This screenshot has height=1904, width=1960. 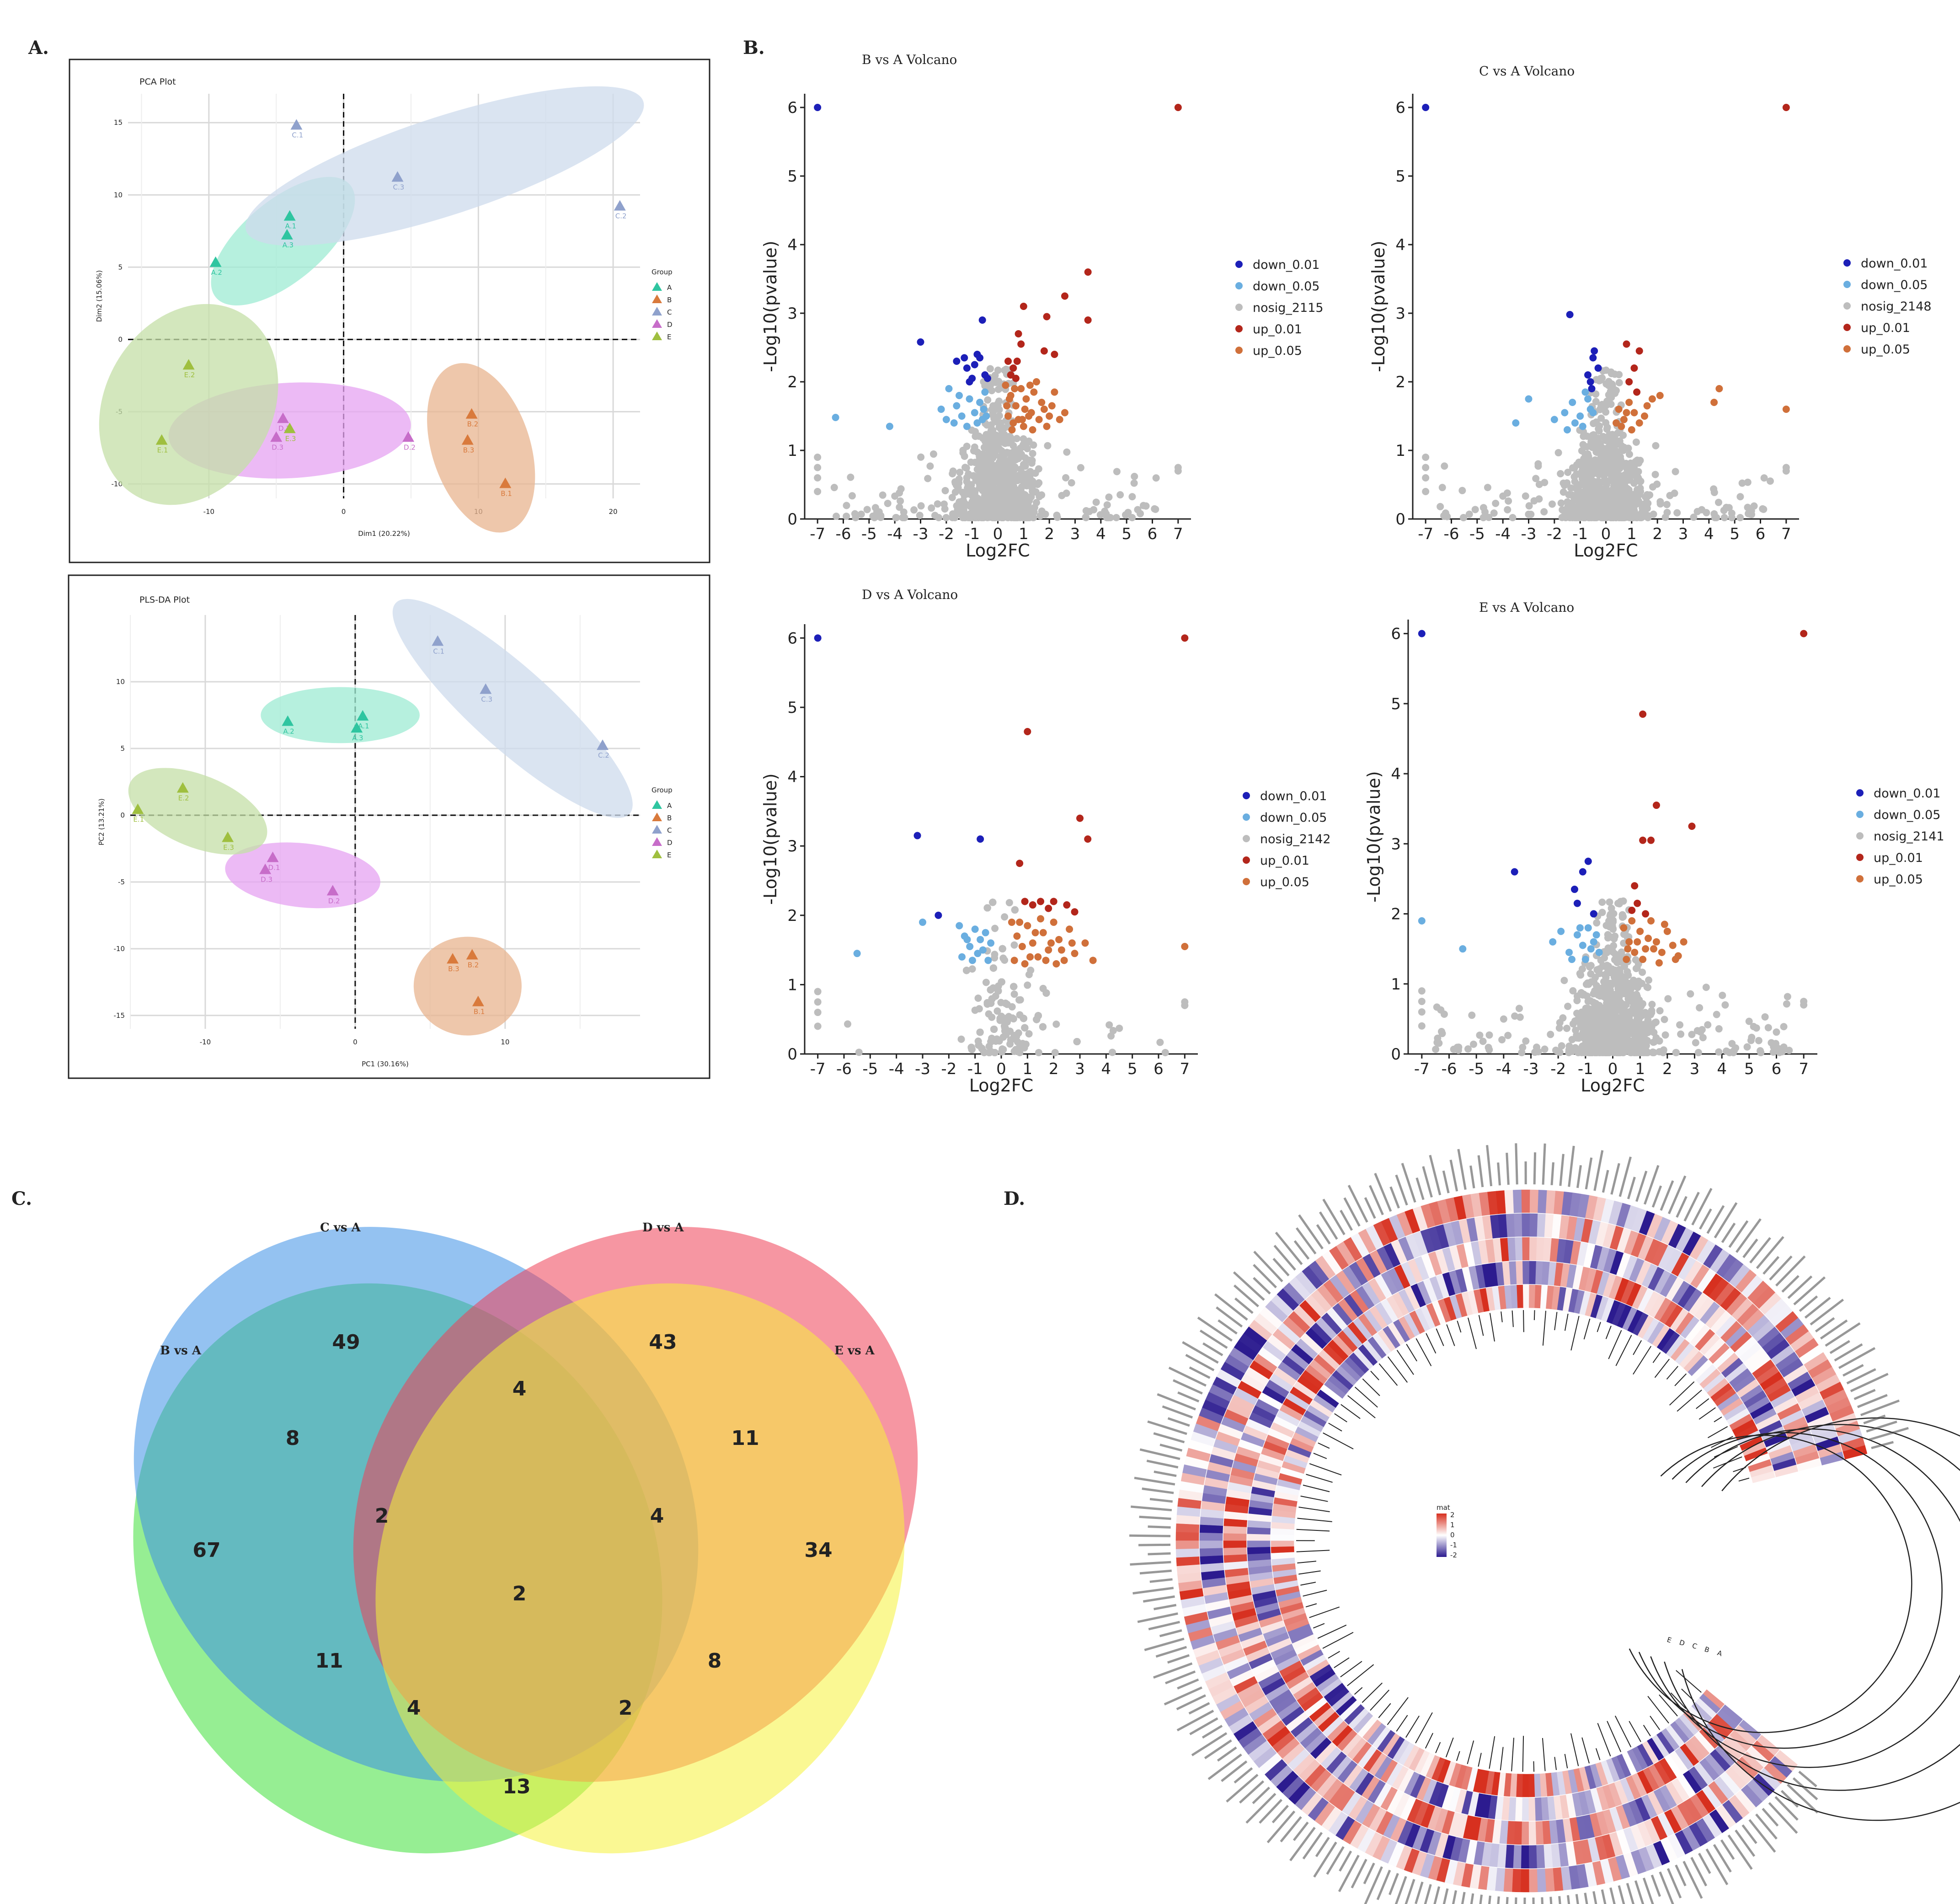 What do you see at coordinates (520, 1389) in the screenshot?
I see `venn-count-CD: 4` at bounding box center [520, 1389].